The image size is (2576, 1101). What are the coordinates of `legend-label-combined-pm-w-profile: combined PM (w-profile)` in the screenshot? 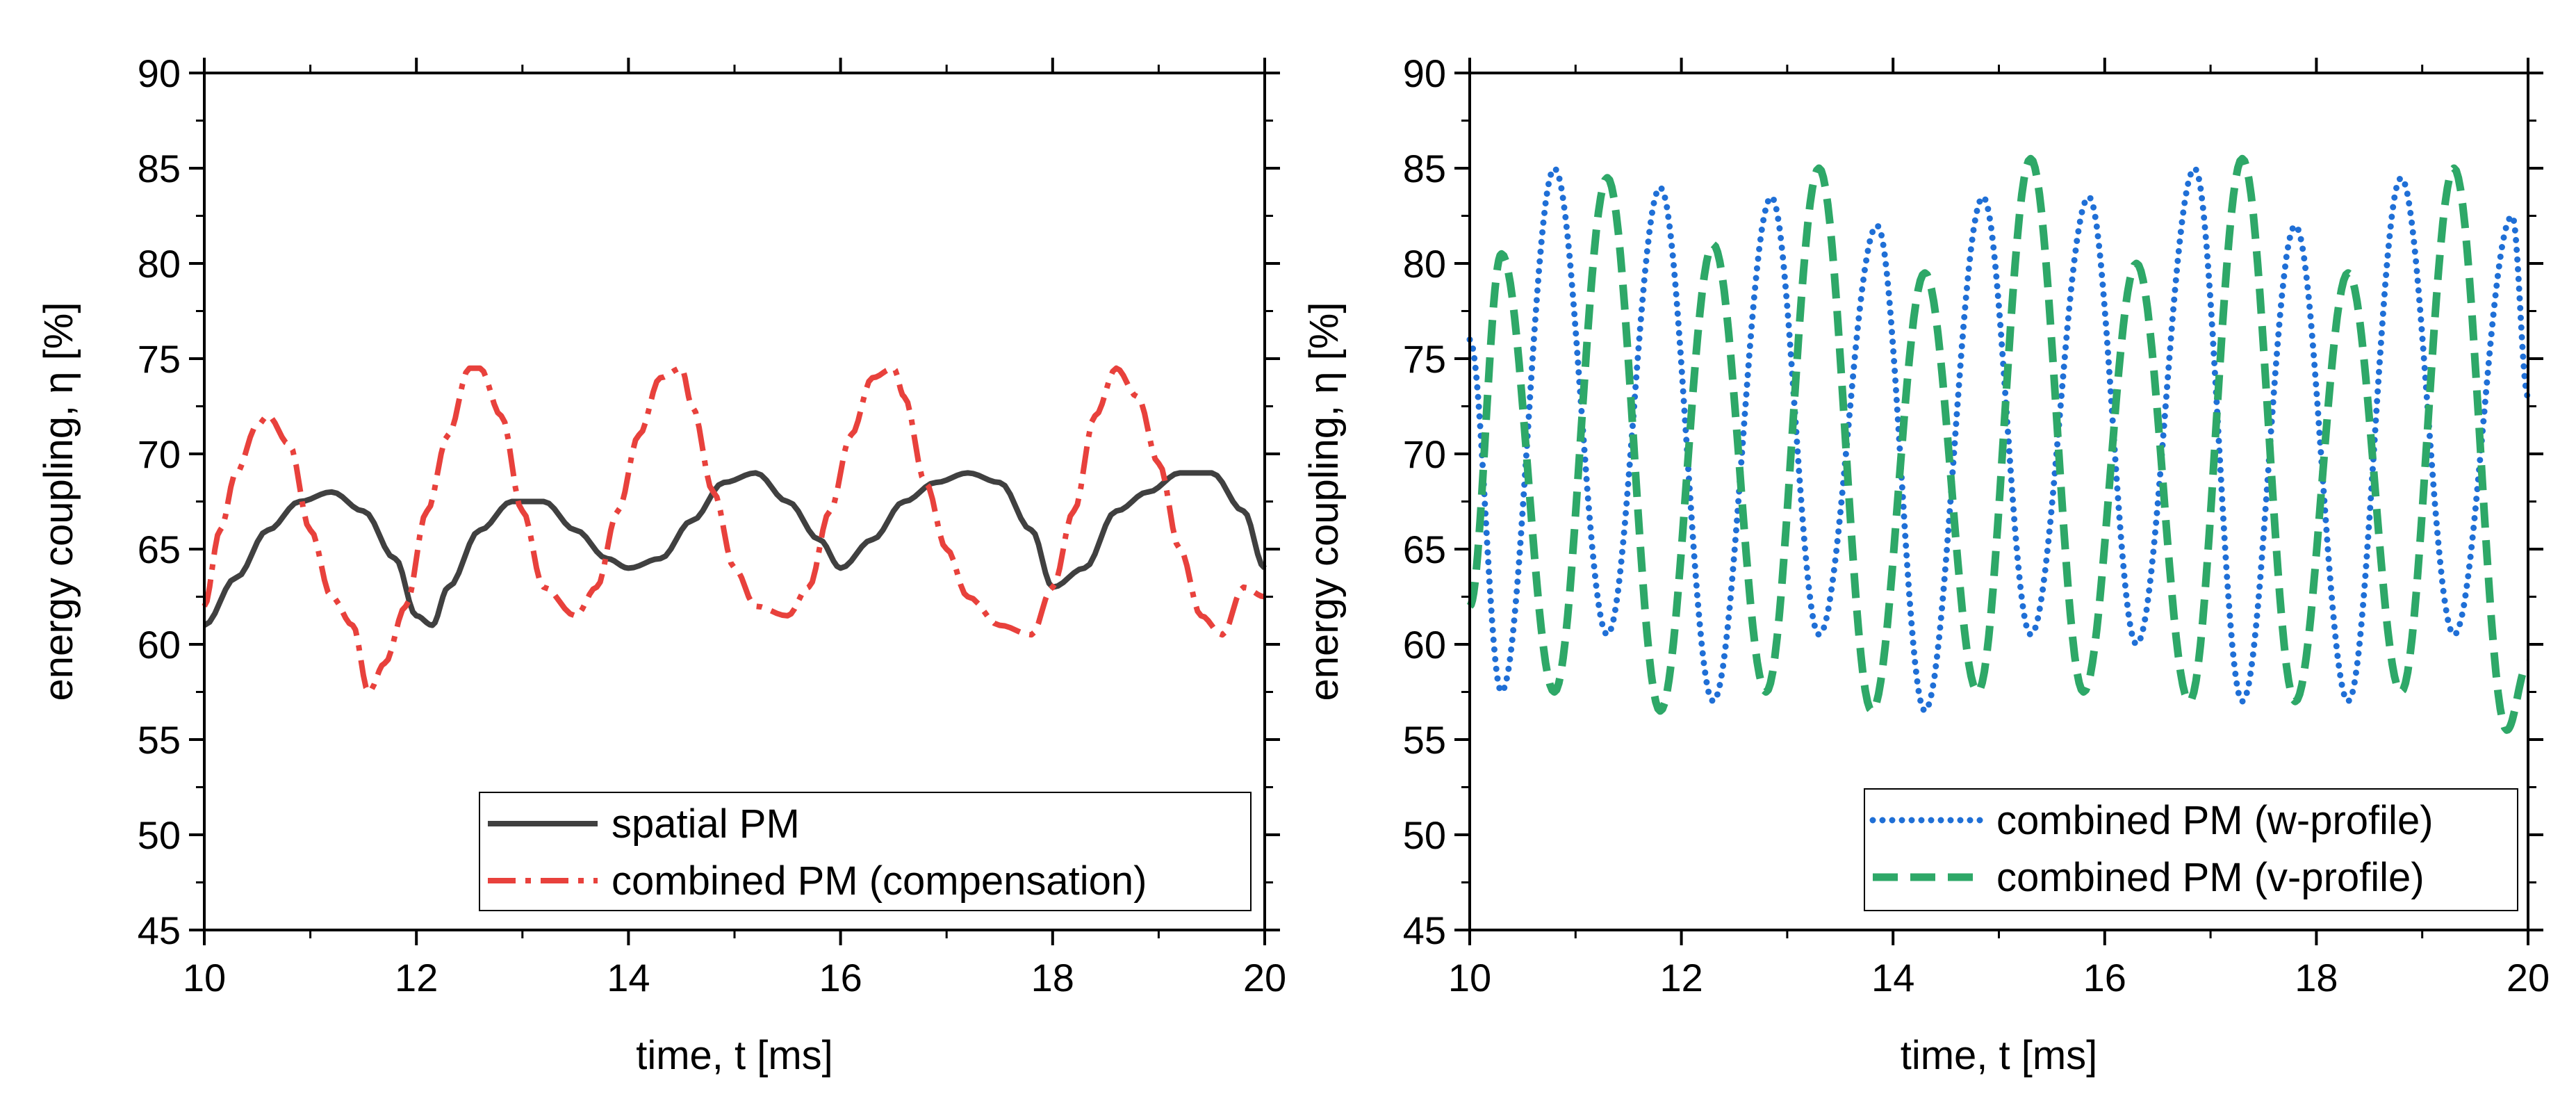 It's located at (2215, 820).